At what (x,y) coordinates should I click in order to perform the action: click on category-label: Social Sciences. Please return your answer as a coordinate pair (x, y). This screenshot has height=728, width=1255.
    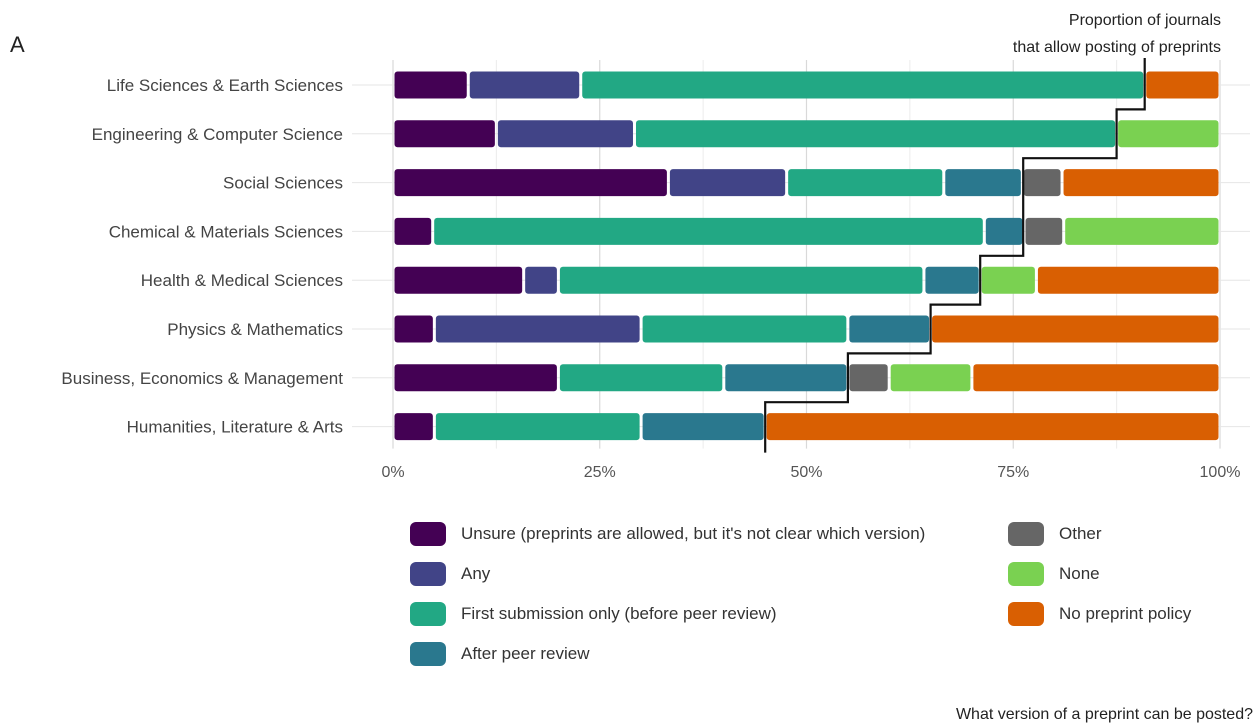
    Looking at the image, I should click on (283, 183).